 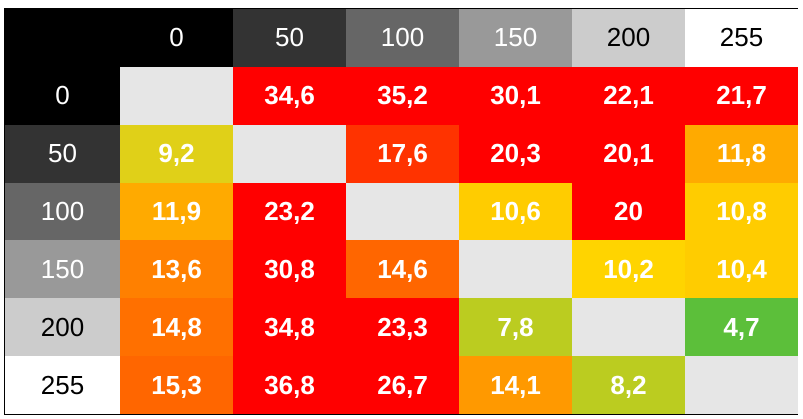 What do you see at coordinates (515, 327) in the screenshot?
I see `heatmap-cell-r4-c3: 7,8` at bounding box center [515, 327].